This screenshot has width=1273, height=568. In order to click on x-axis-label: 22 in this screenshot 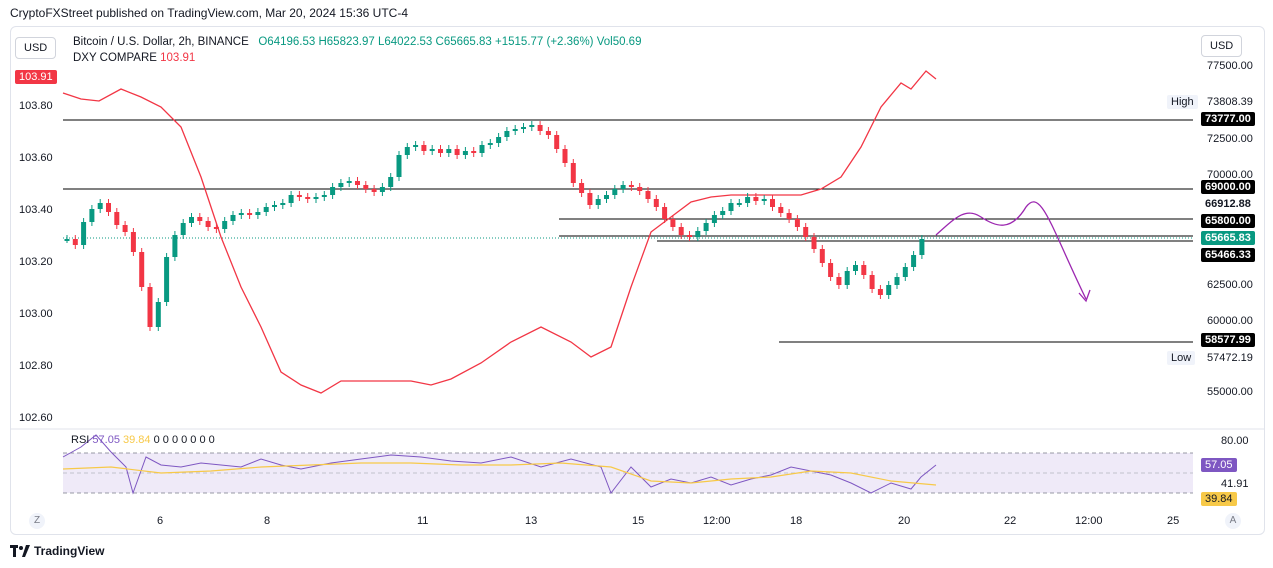, I will do `click(1010, 521)`.